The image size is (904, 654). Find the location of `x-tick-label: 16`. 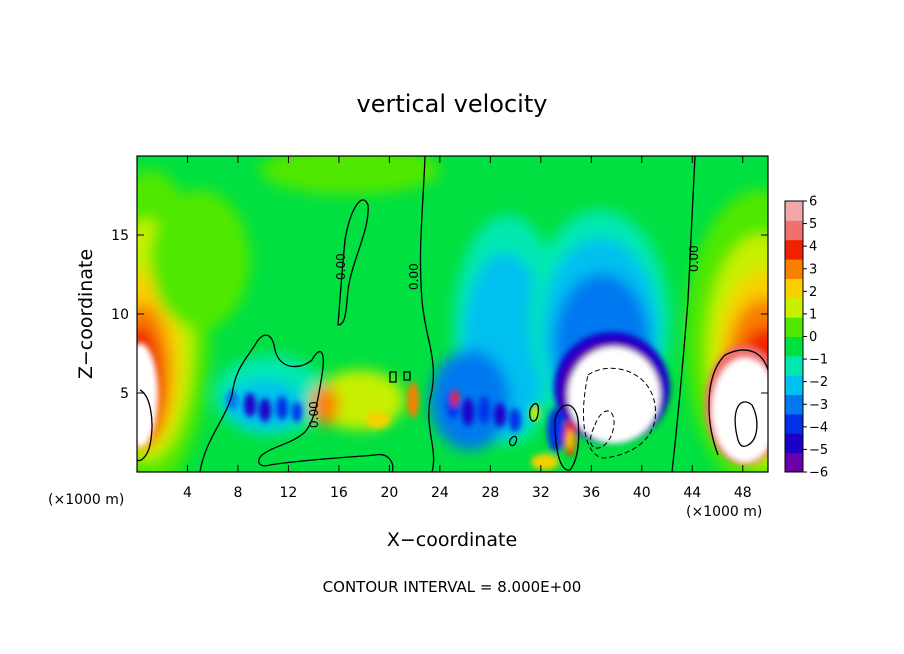

x-tick-label: 16 is located at coordinates (339, 493).